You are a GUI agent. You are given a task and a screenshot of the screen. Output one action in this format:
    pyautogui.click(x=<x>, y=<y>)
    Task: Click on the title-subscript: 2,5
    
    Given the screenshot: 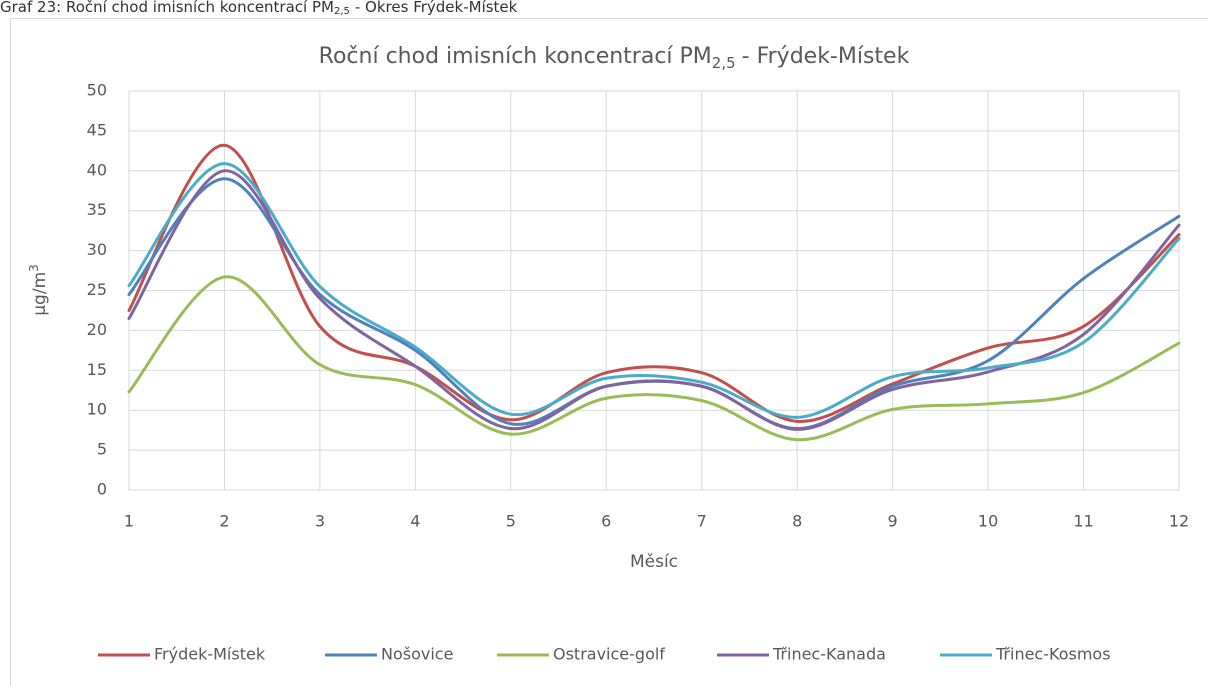 What is the action you would take?
    pyautogui.click(x=724, y=63)
    